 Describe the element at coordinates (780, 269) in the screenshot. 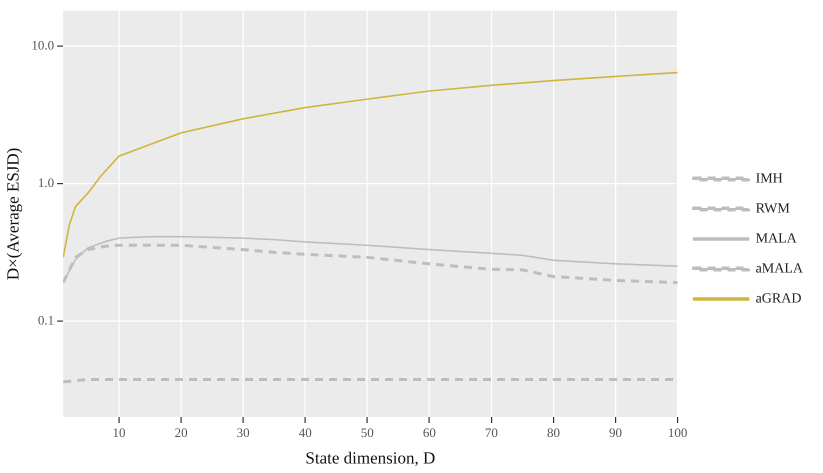

I see `legend-label: aMALA` at that location.